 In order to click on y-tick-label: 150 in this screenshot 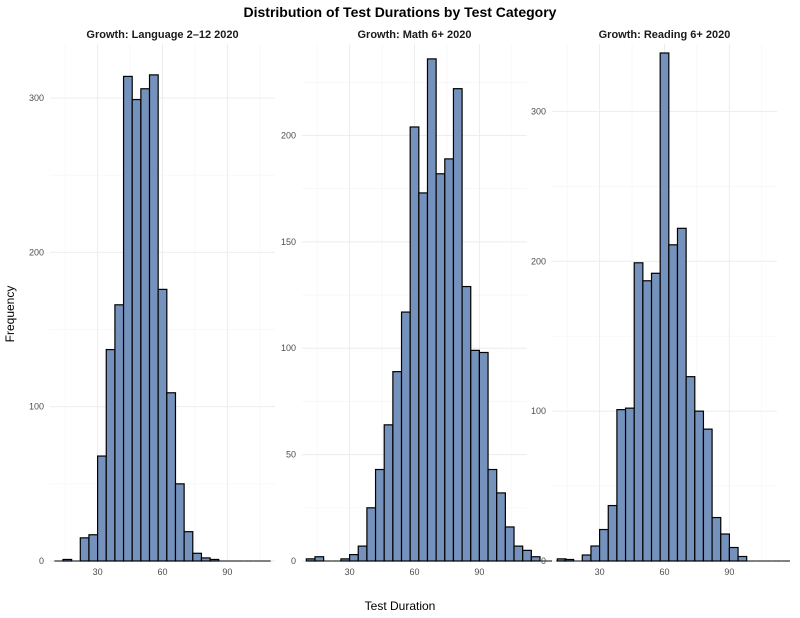, I will do `click(288, 242)`.